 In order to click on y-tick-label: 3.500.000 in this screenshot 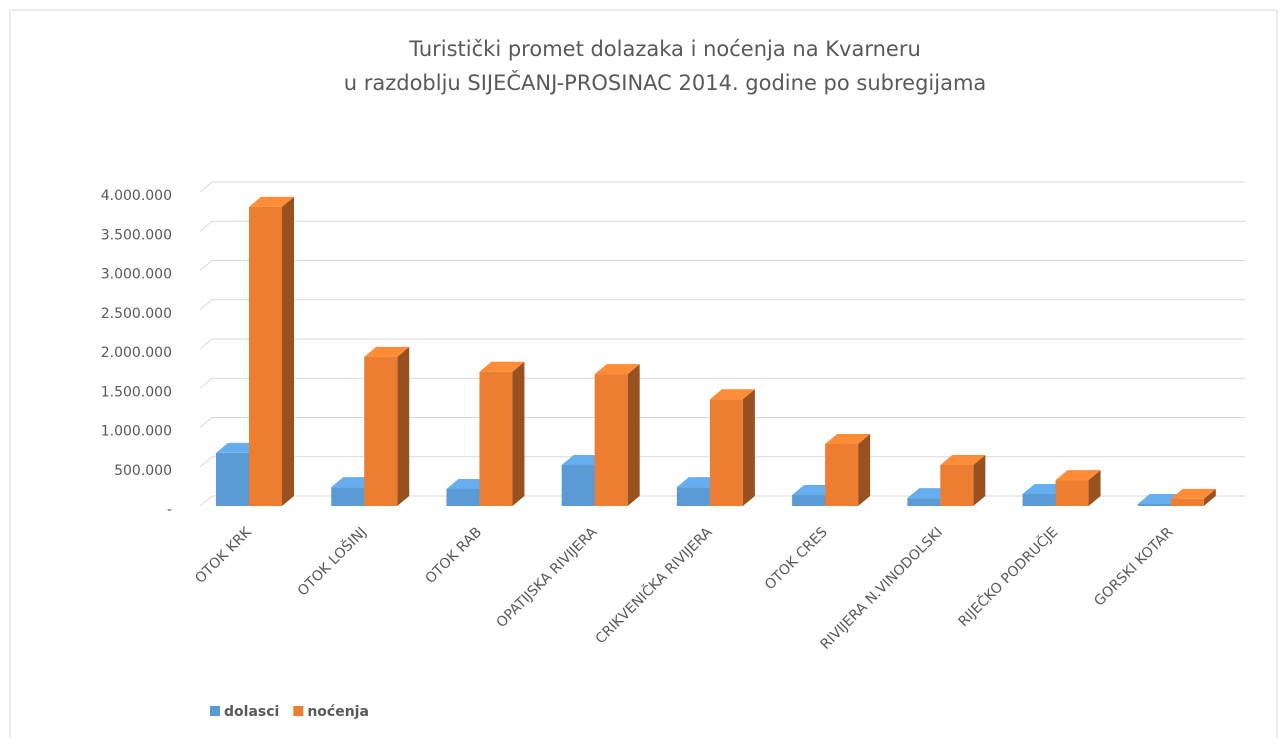, I will do `click(136, 235)`.